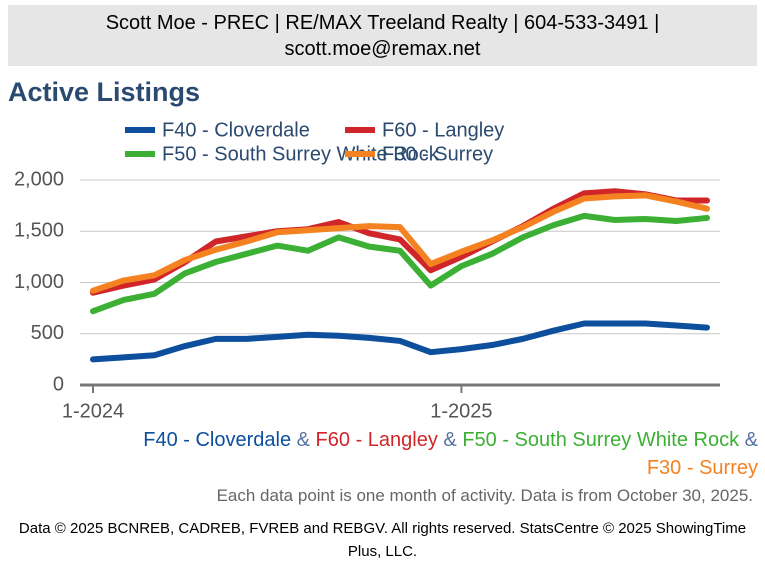  What do you see at coordinates (461, 411) in the screenshot?
I see `x-tick-label: 1-2025` at bounding box center [461, 411].